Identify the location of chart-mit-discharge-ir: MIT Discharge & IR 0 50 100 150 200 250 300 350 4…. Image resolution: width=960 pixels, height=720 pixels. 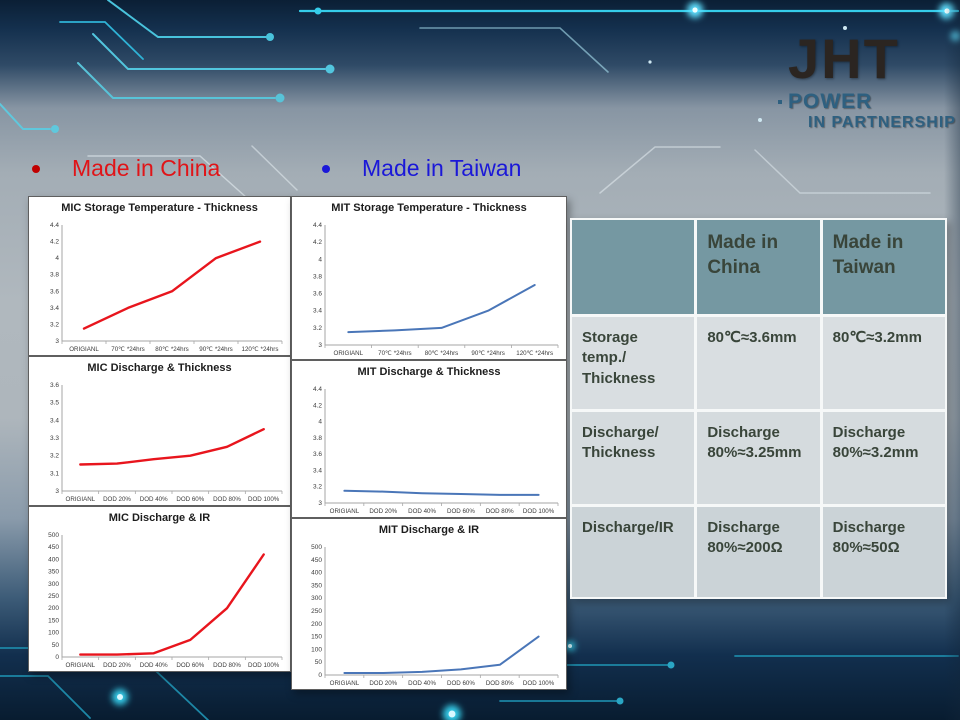
(429, 604).